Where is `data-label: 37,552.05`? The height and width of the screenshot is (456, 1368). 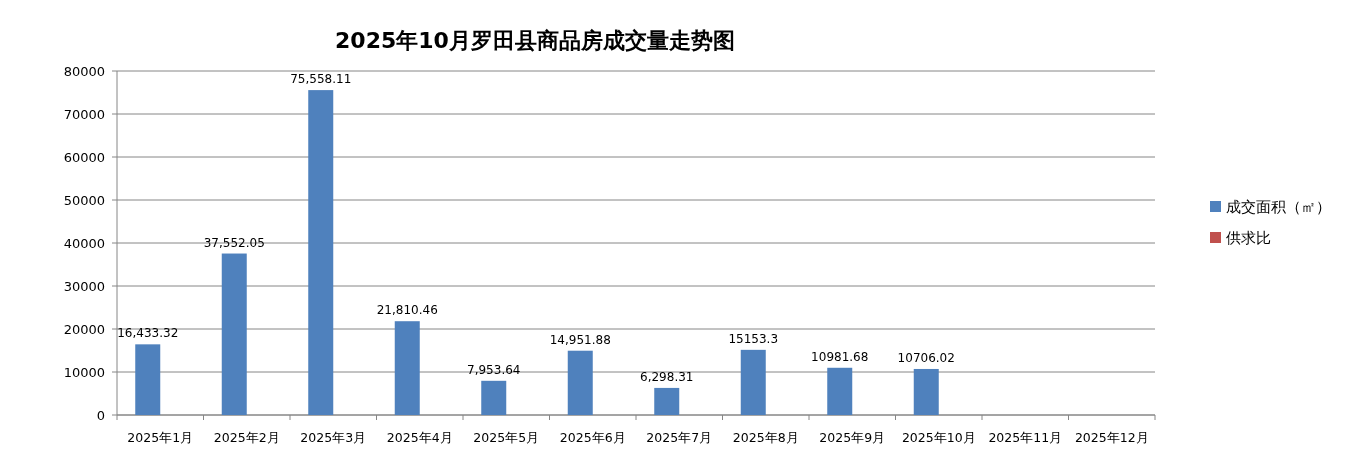
data-label: 37,552.05 is located at coordinates (234, 242).